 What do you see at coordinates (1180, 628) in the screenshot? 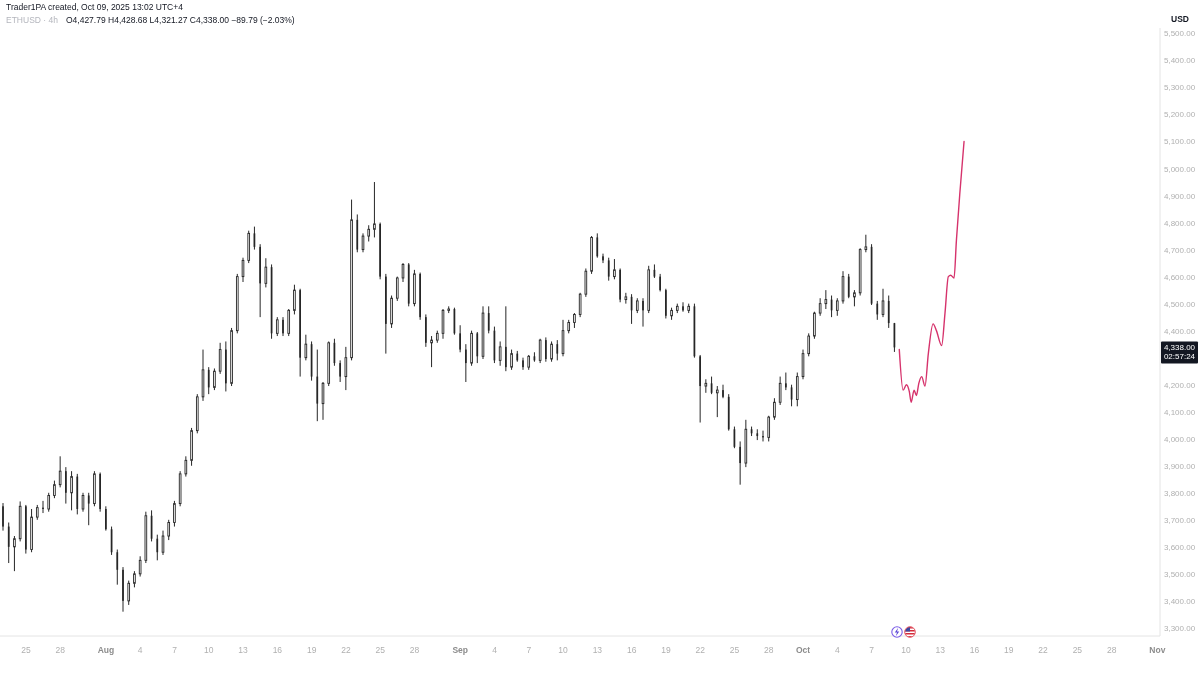
I see `y-tick-label: 3,300.00` at bounding box center [1180, 628].